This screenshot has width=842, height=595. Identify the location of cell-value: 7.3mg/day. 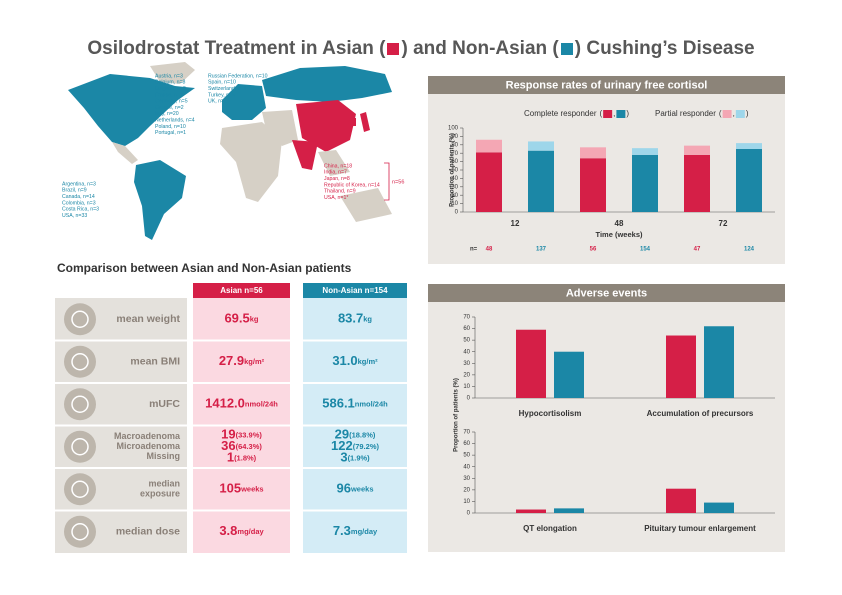
(355, 530).